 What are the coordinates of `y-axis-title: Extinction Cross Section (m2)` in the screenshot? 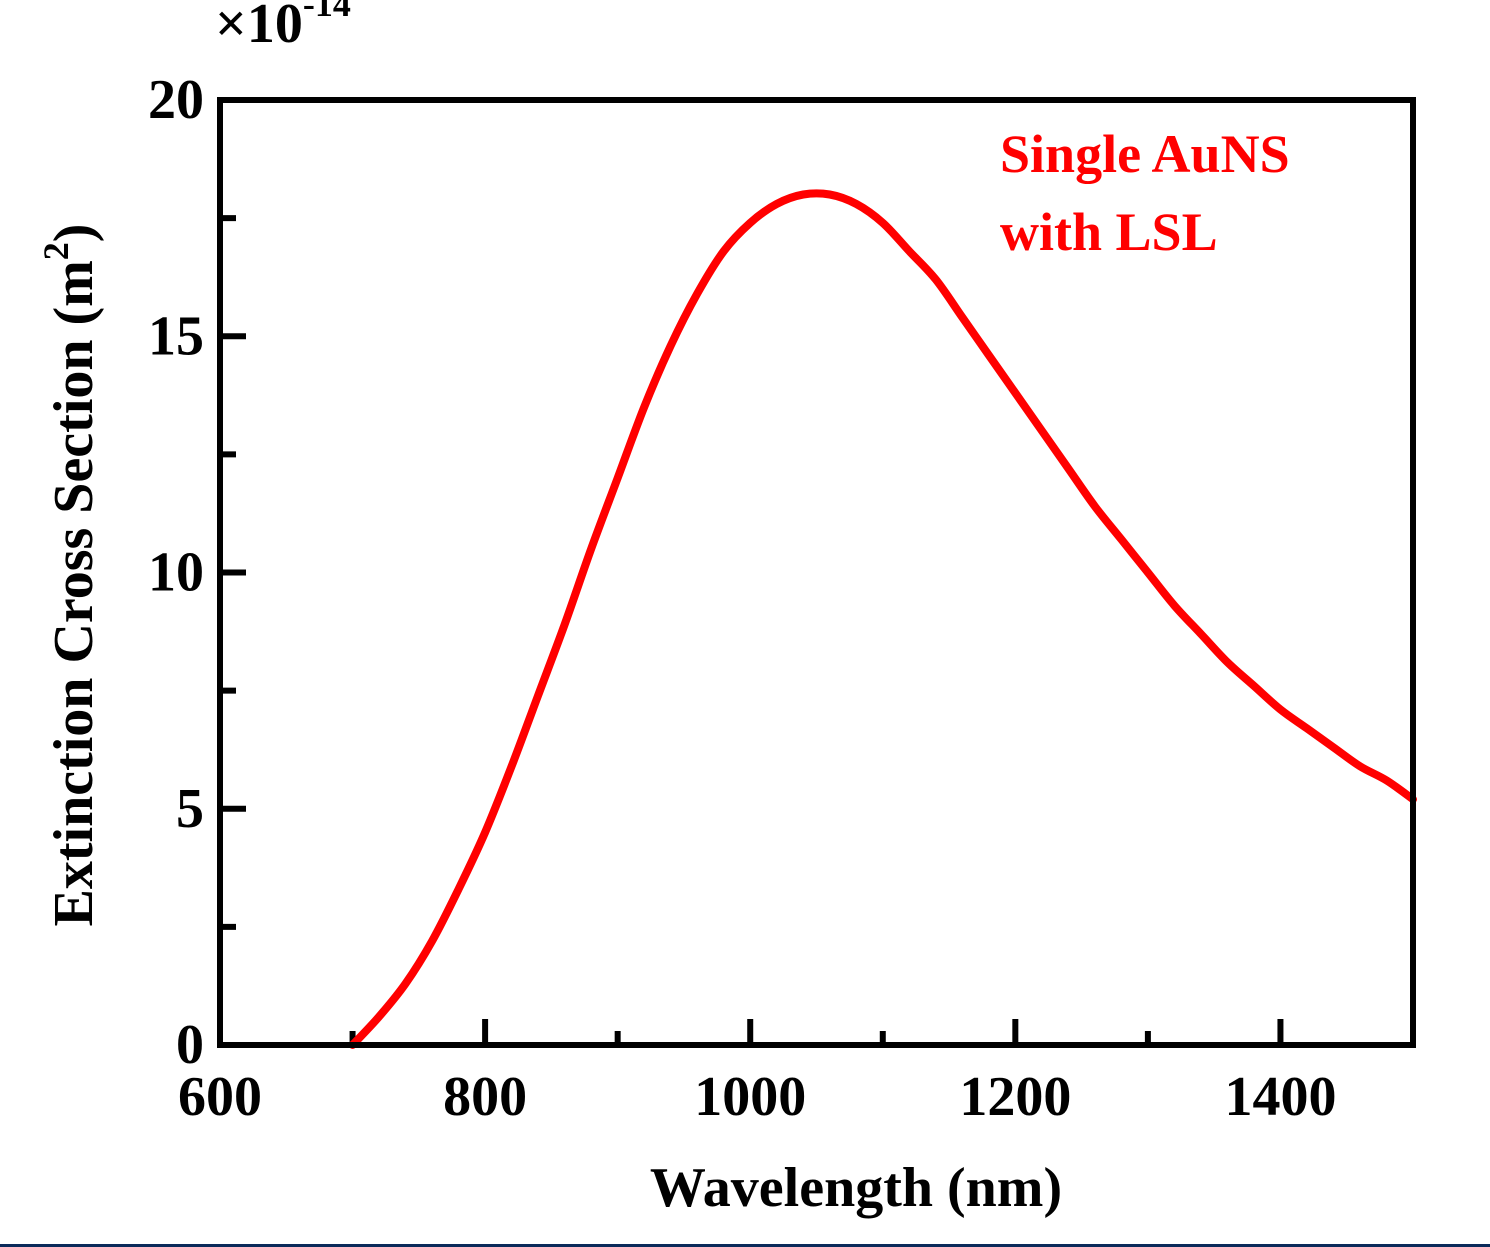 It's located at (70, 575).